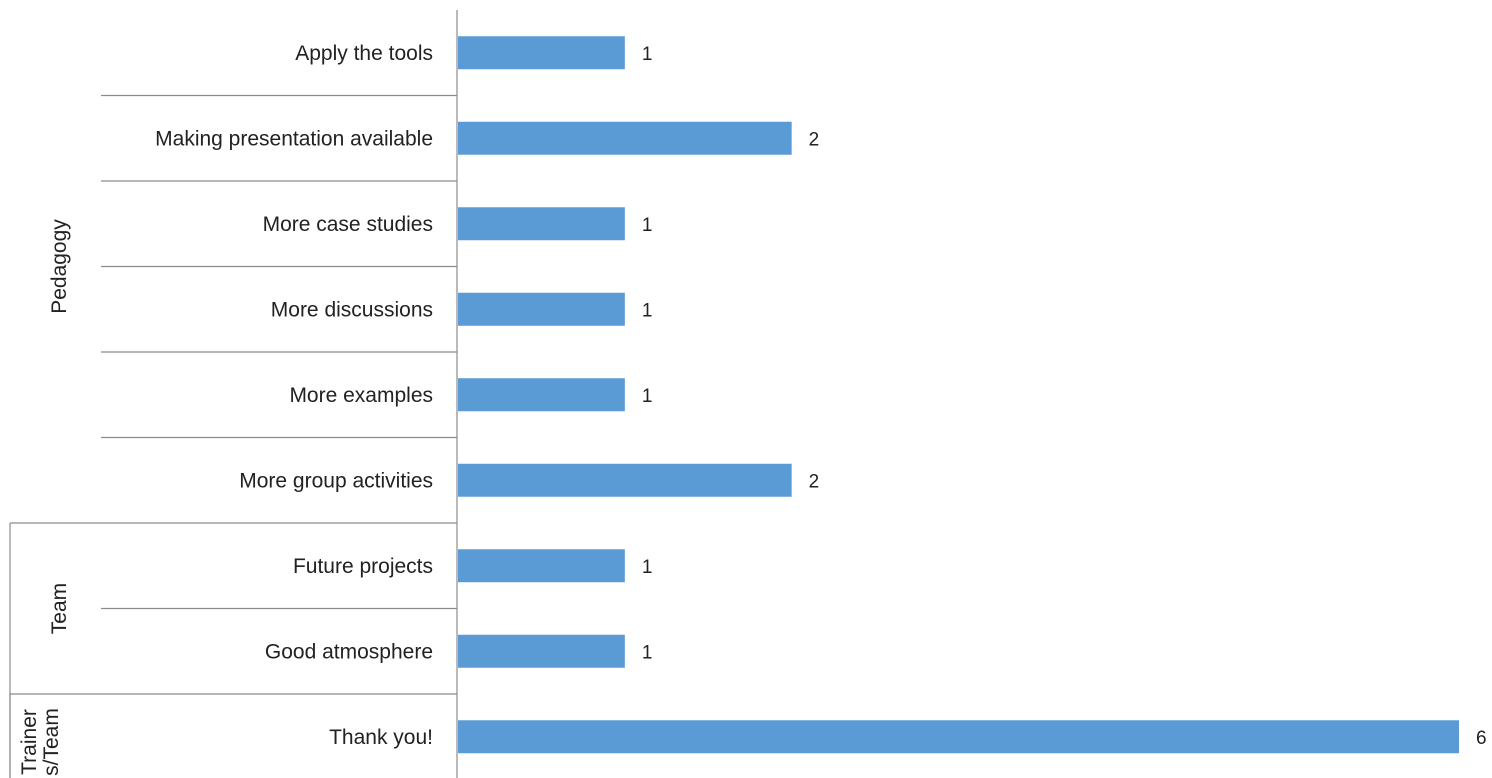 This screenshot has height=778, width=1492. Describe the element at coordinates (40, 742) in the screenshot. I see `group-label: Trainers/Team` at that location.